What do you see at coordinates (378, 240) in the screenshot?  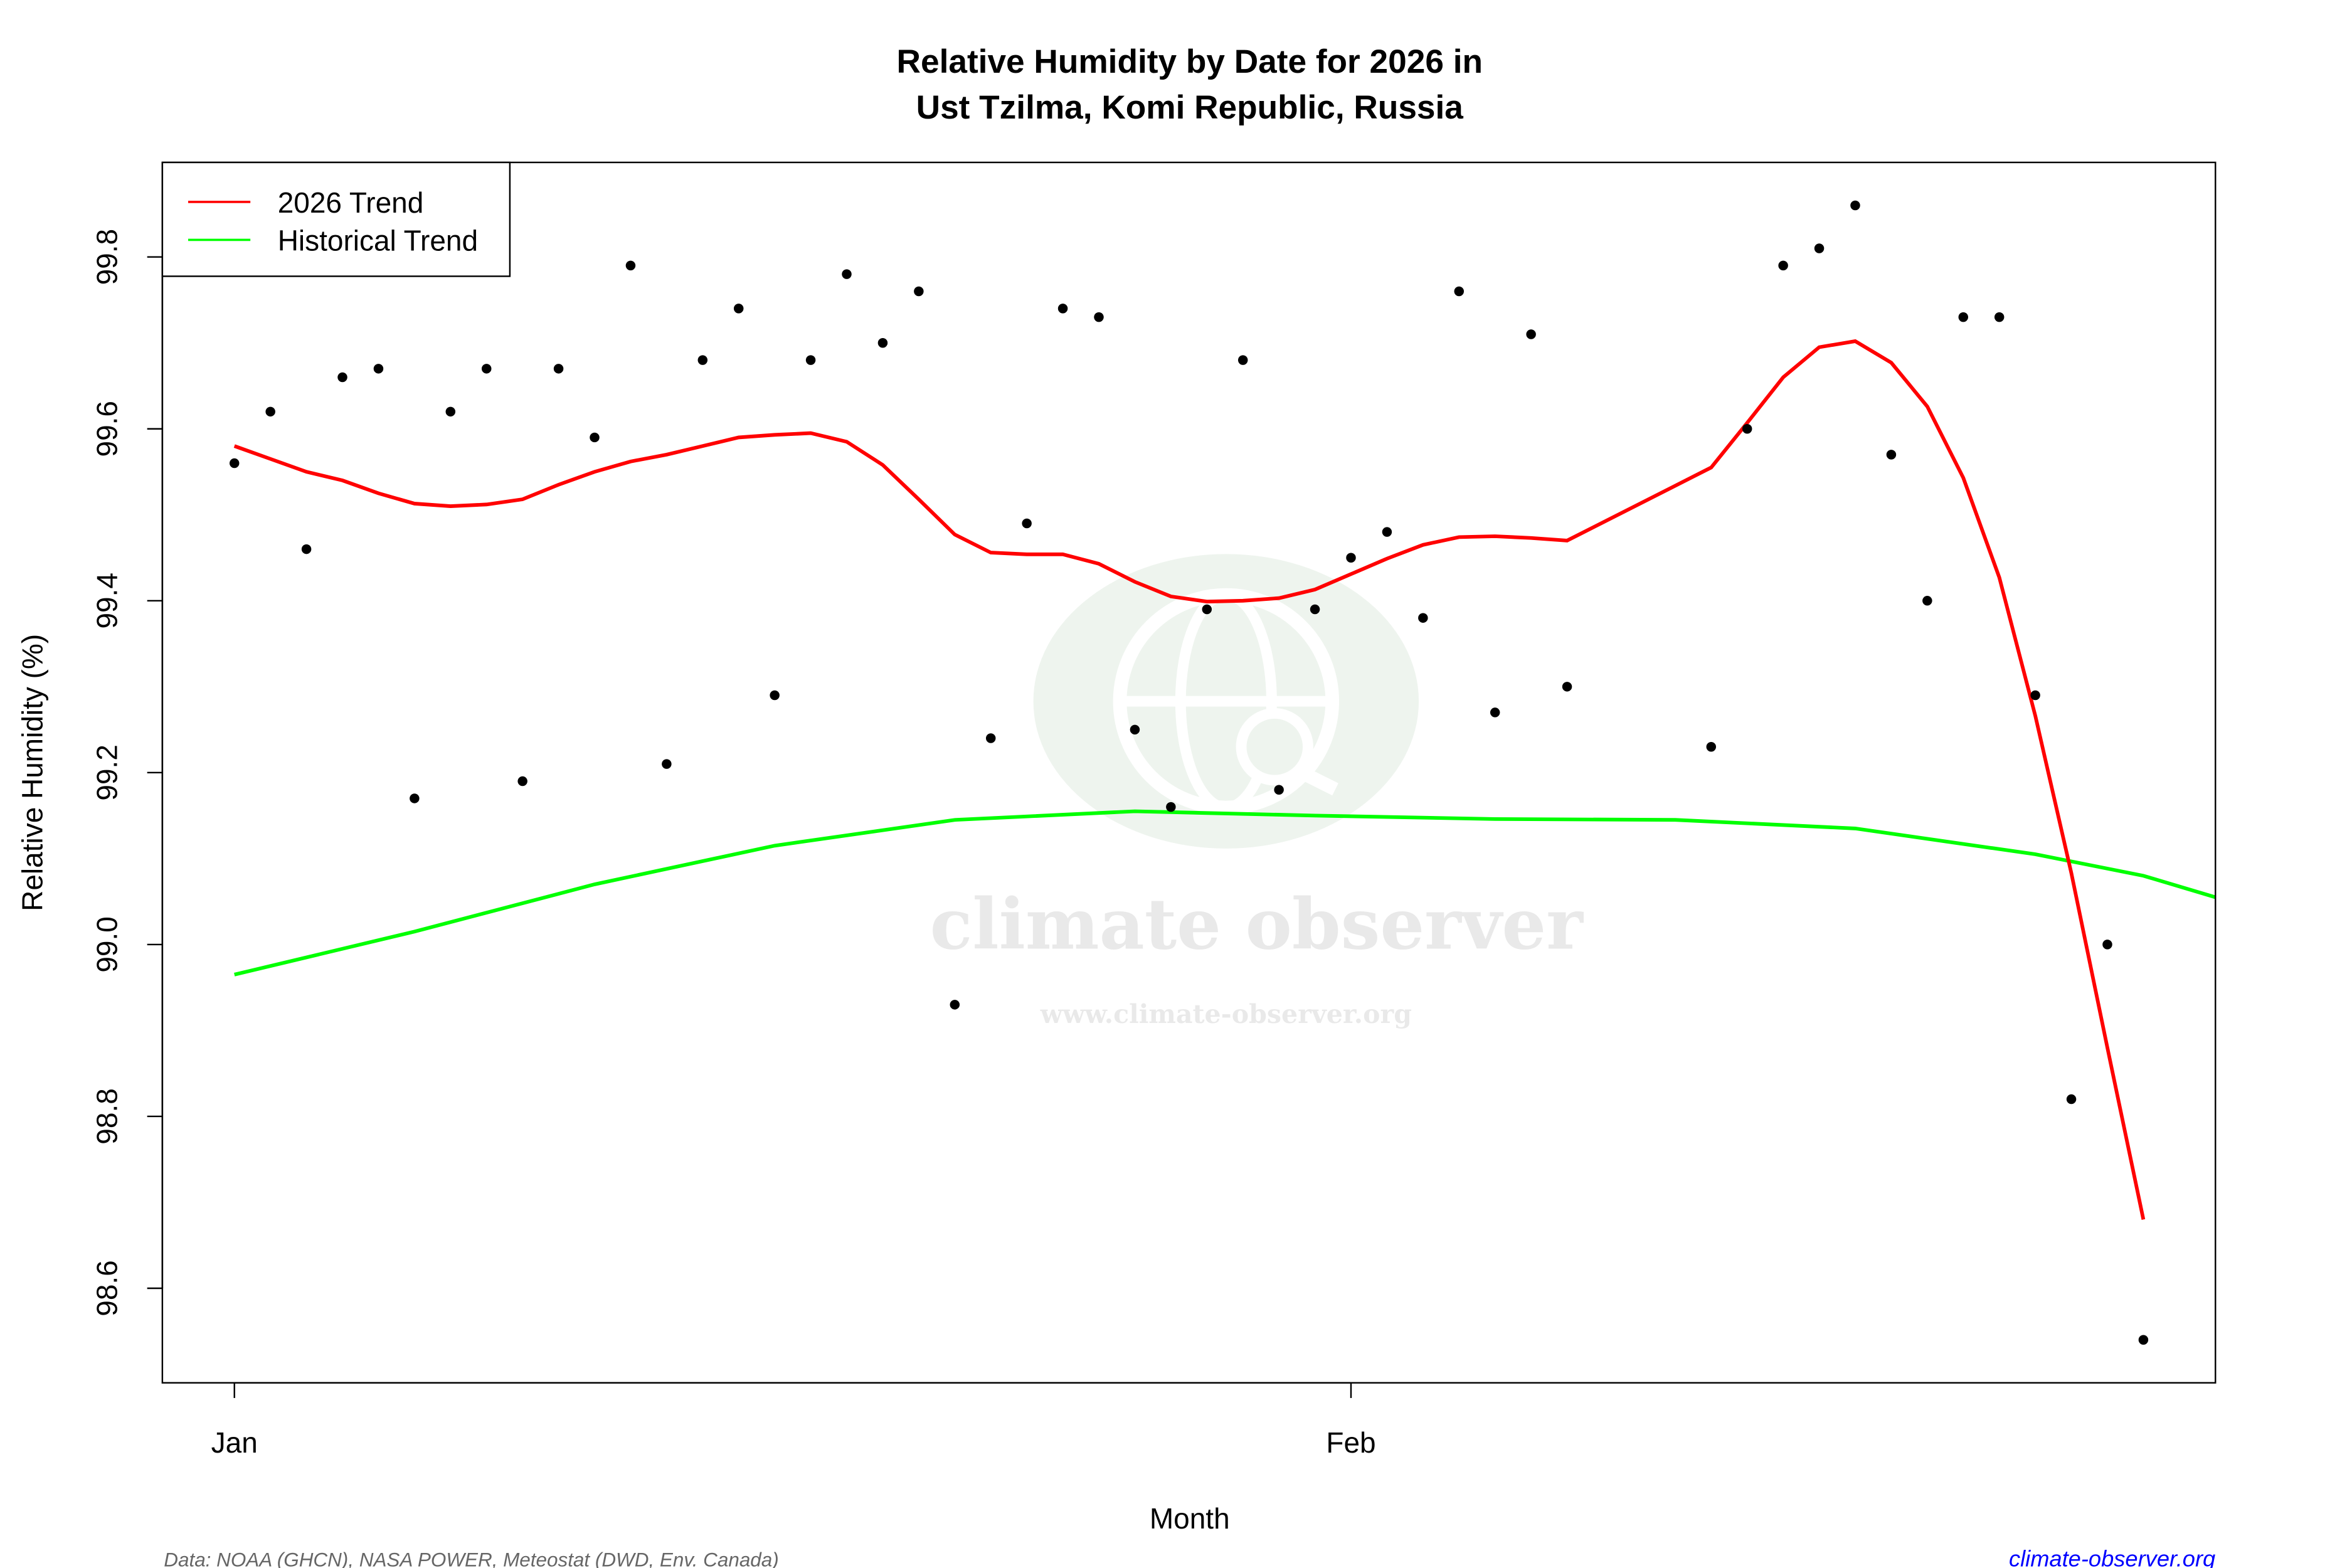 I see `legend-label-historical-trend: Historical Trend` at bounding box center [378, 240].